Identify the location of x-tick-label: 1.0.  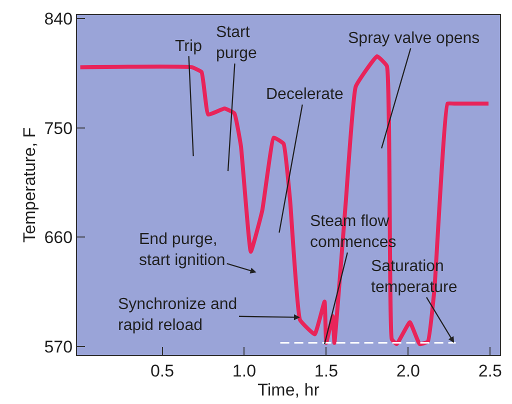
(244, 370).